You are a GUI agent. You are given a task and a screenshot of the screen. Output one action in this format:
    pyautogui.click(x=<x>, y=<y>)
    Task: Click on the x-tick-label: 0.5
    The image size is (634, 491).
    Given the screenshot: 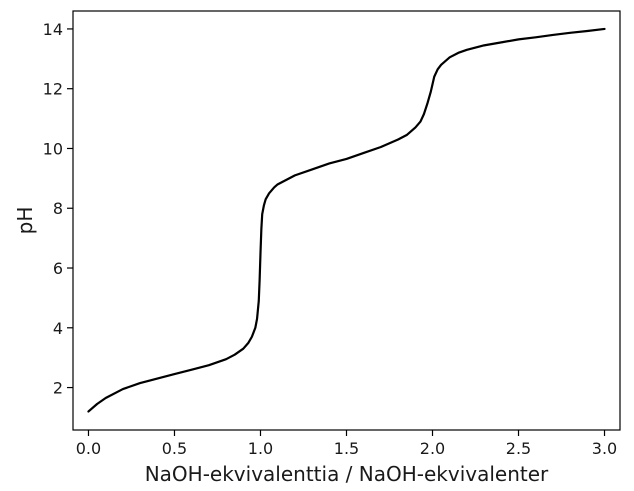 What is the action you would take?
    pyautogui.click(x=174, y=448)
    